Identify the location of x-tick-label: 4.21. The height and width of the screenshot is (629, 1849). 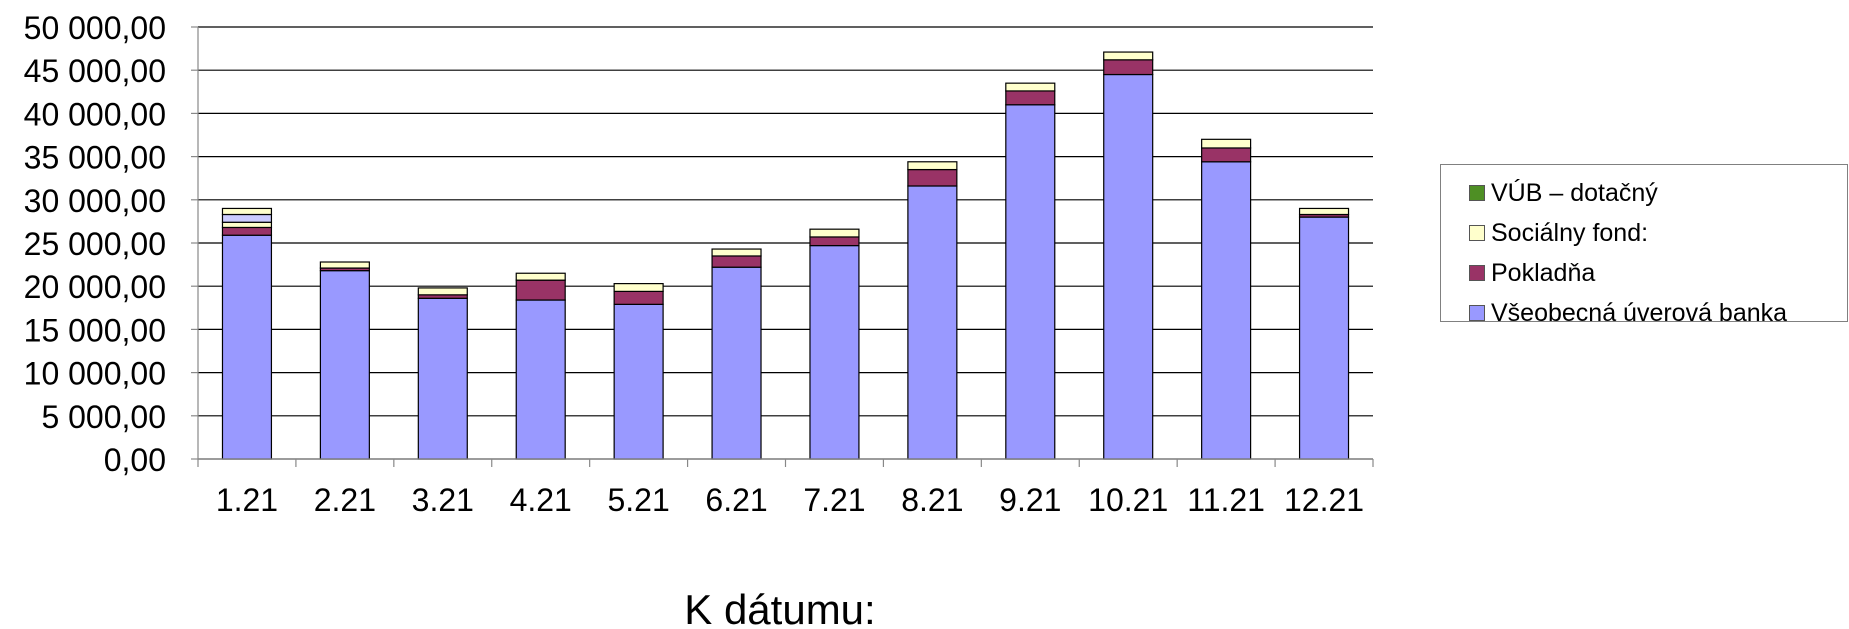
(541, 500).